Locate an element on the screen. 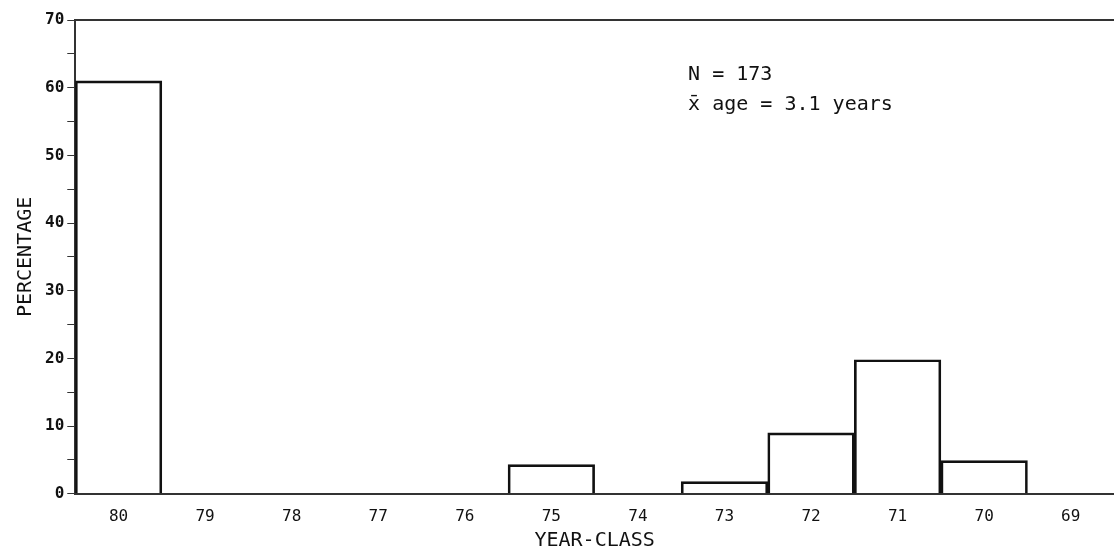  x-tick-label: 78 is located at coordinates (292, 515).